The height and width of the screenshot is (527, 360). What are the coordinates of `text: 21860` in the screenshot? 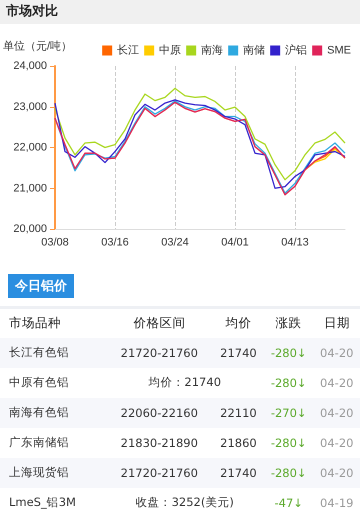 It's located at (238, 443).